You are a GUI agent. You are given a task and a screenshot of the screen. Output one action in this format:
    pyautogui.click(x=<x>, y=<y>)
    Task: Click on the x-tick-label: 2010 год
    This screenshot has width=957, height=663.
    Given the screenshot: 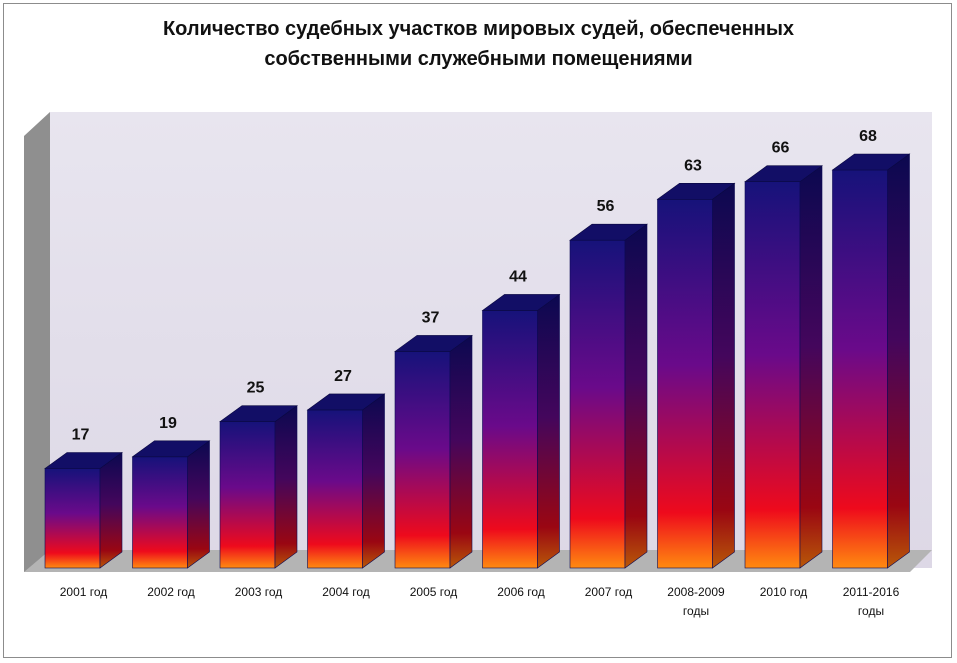 What is the action you would take?
    pyautogui.click(x=784, y=592)
    